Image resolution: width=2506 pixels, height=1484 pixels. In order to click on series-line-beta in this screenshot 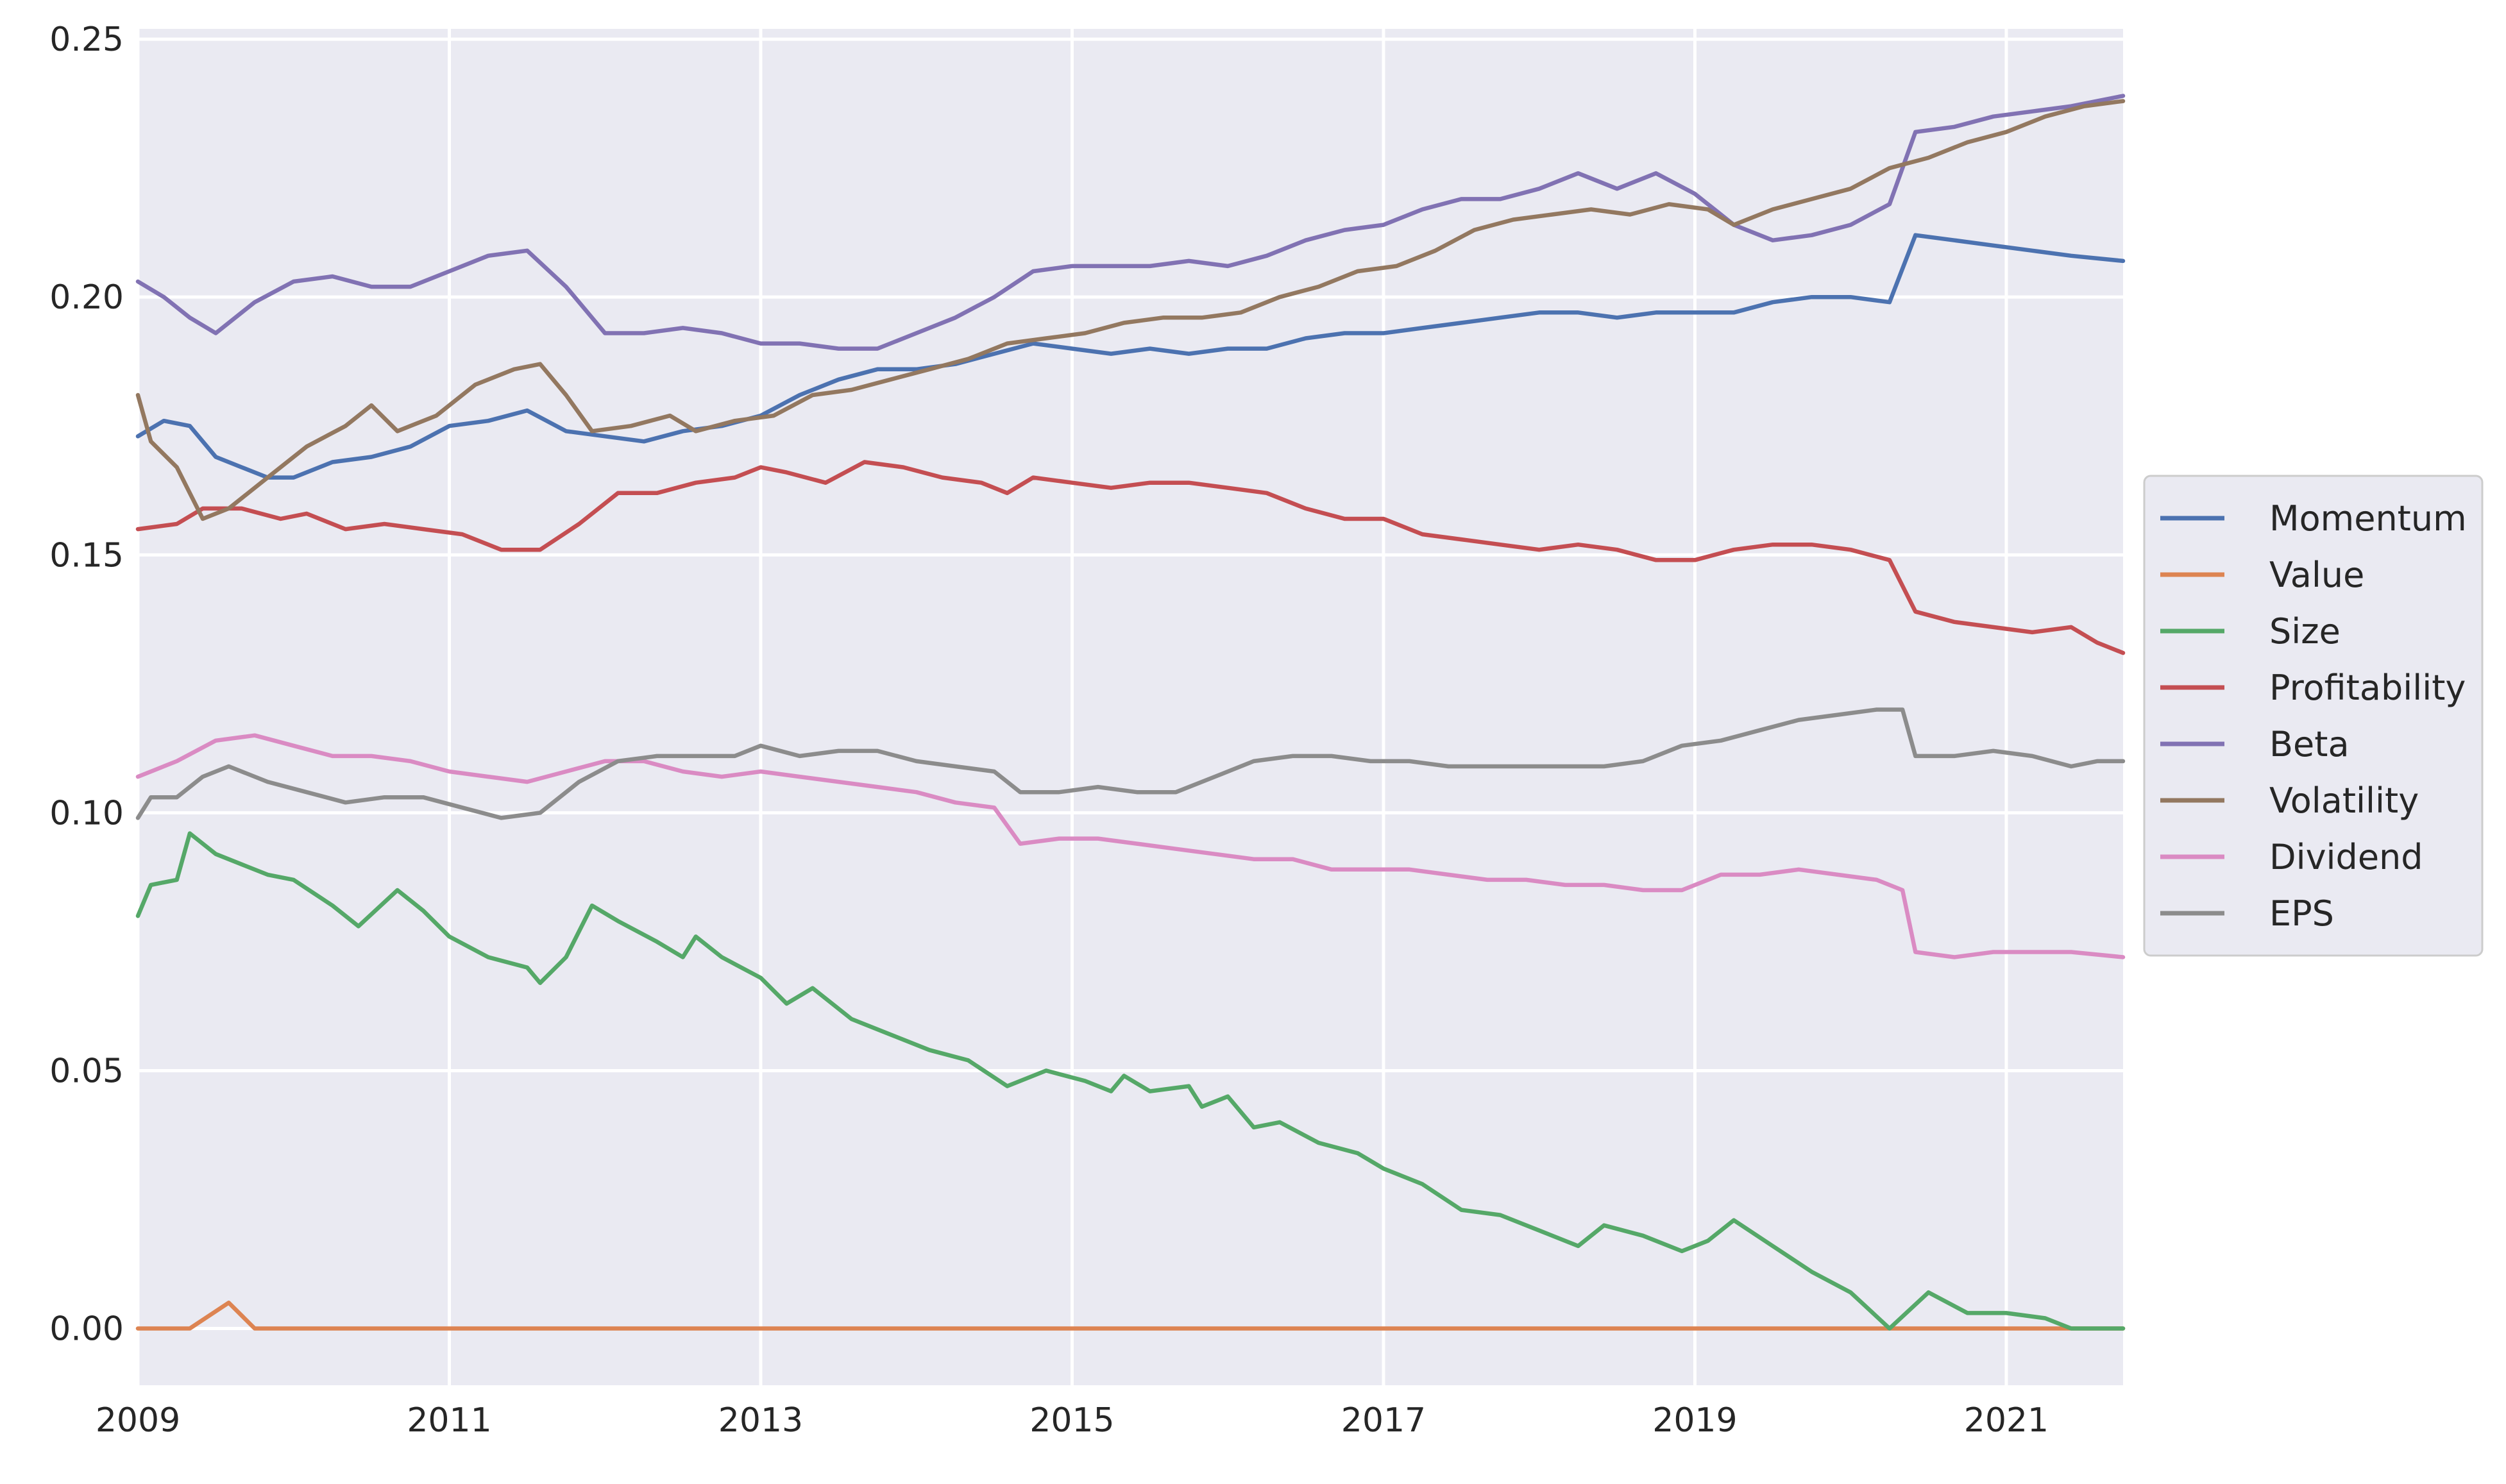, I will do `click(1131, 222)`.